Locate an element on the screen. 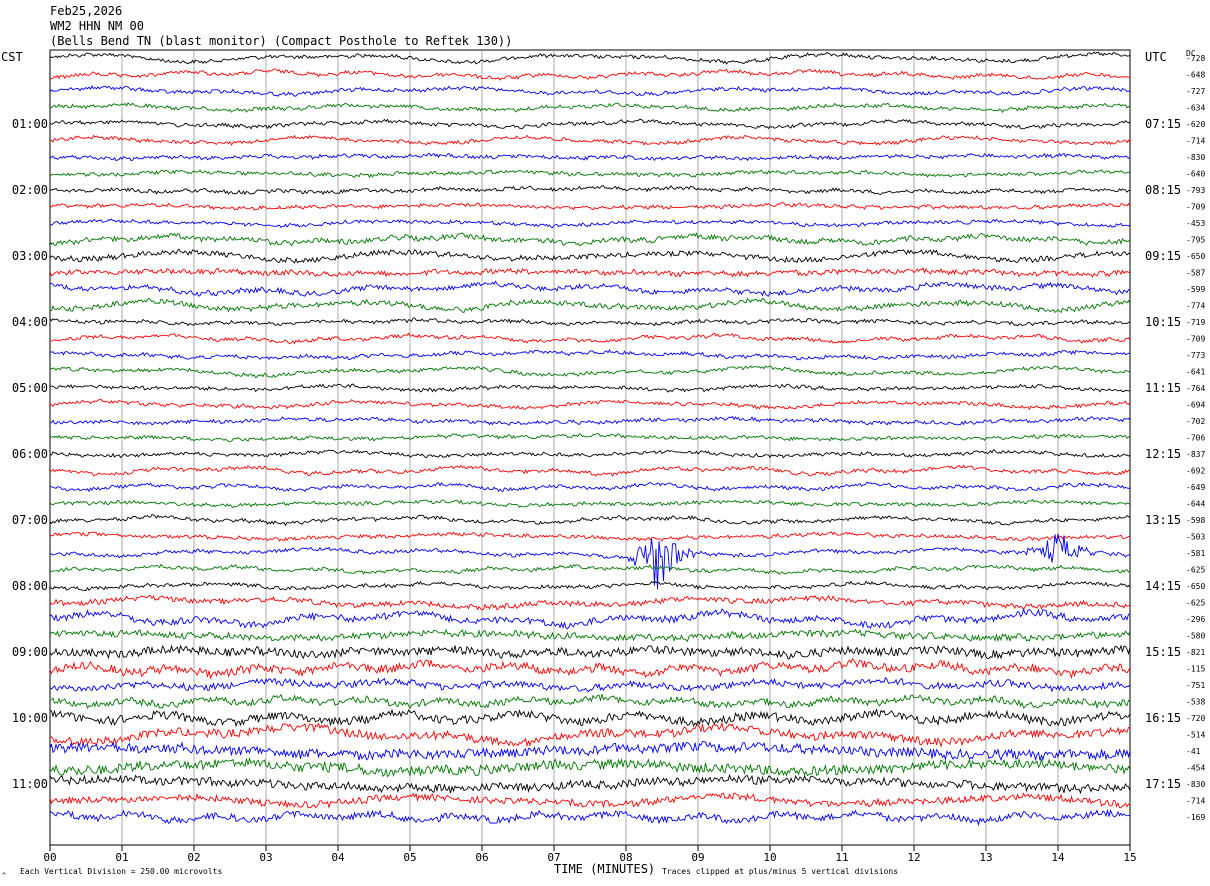 The width and height of the screenshot is (1210, 886). cst-time-label: 10:00 is located at coordinates (30, 718).